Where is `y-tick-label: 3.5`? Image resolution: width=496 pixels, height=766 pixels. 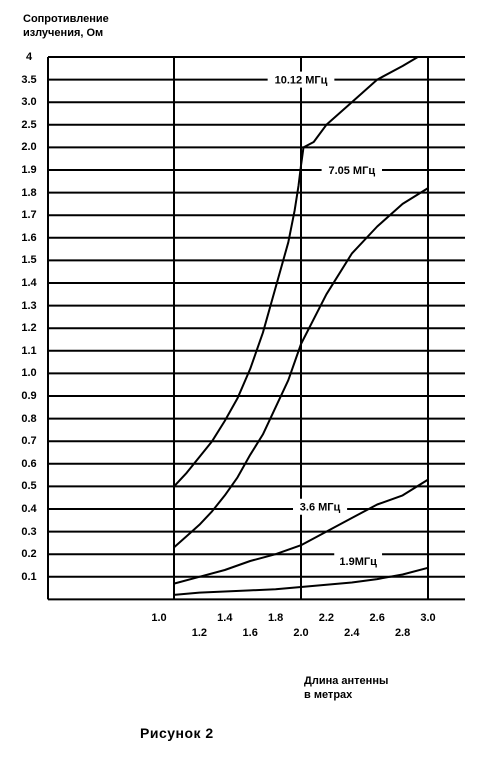
y-tick-label: 3.5 is located at coordinates (29, 79).